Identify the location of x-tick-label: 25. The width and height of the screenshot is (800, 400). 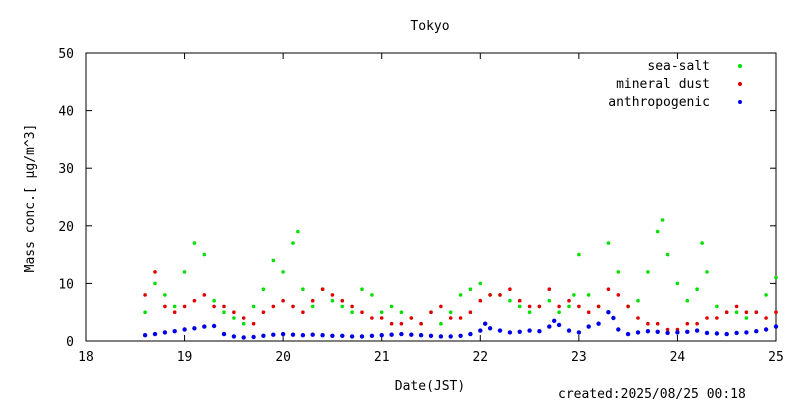
(776, 357).